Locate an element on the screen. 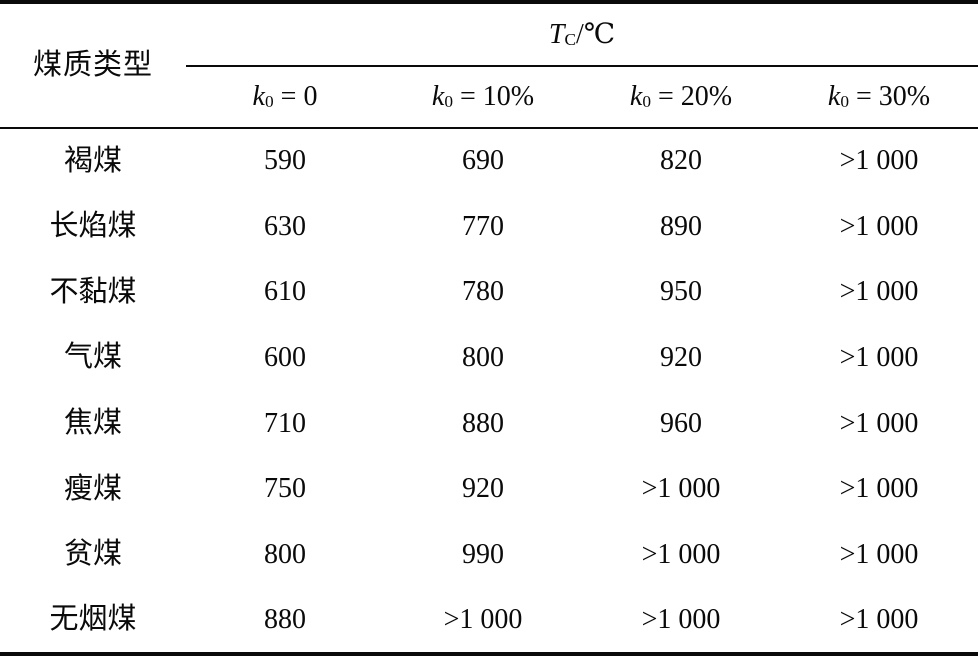  coal-type-cell: 不黏煤 is located at coordinates (93, 291).